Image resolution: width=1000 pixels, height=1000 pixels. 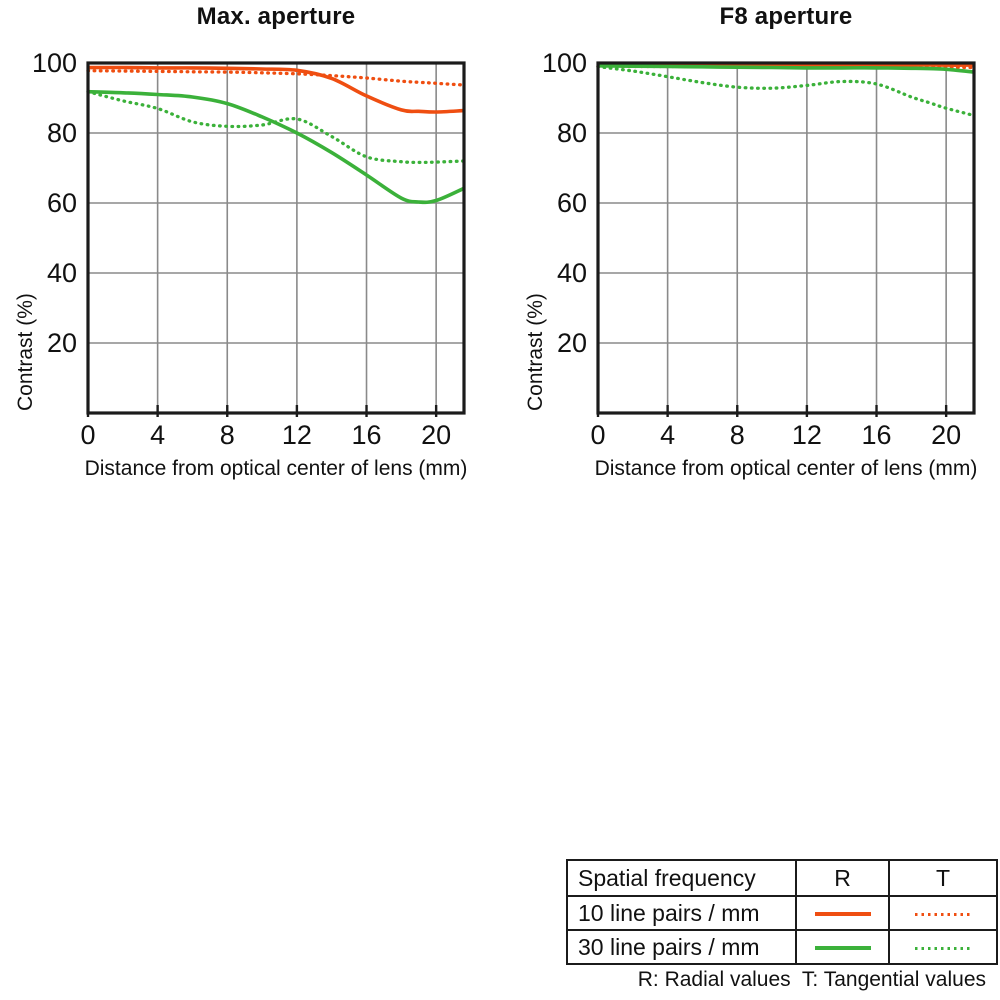 What do you see at coordinates (842, 914) in the screenshot?
I see `legend-line-10lp-radial-icon` at bounding box center [842, 914].